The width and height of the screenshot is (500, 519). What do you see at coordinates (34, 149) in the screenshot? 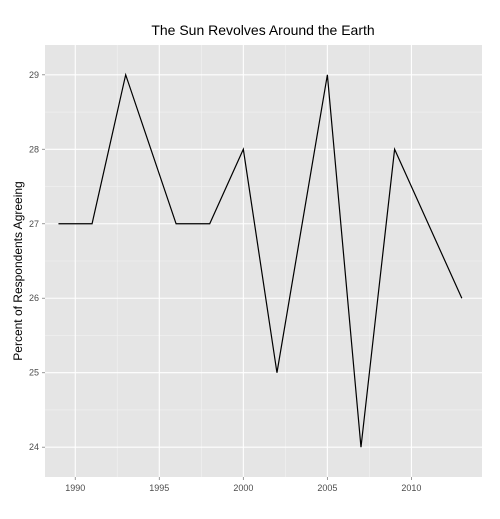
I see `y-tick-label-28: 28` at bounding box center [34, 149].